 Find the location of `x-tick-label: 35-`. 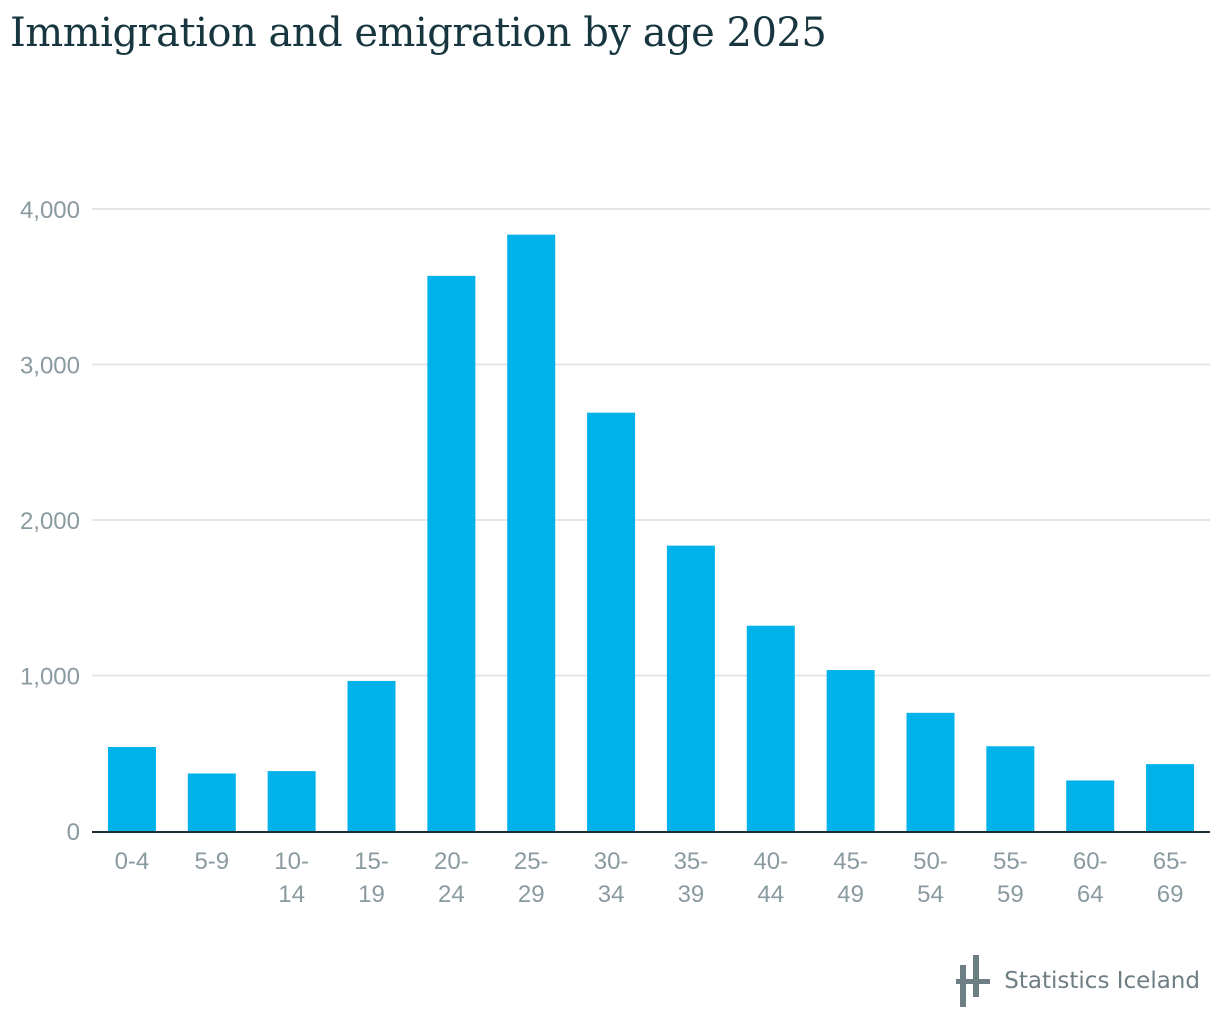

x-tick-label: 35- is located at coordinates (691, 861).